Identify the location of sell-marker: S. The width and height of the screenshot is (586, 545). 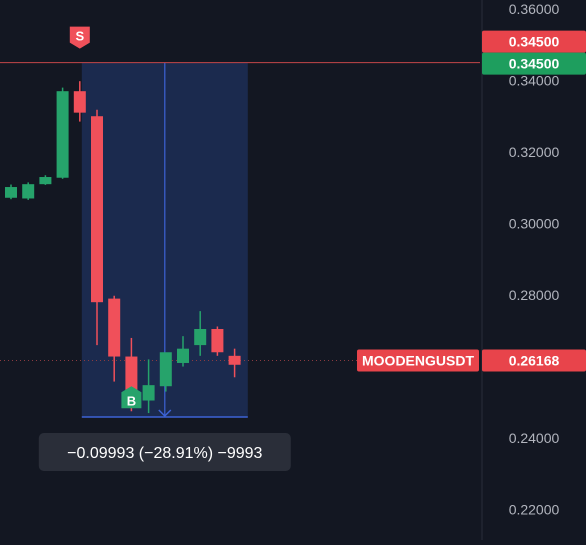
(79, 37).